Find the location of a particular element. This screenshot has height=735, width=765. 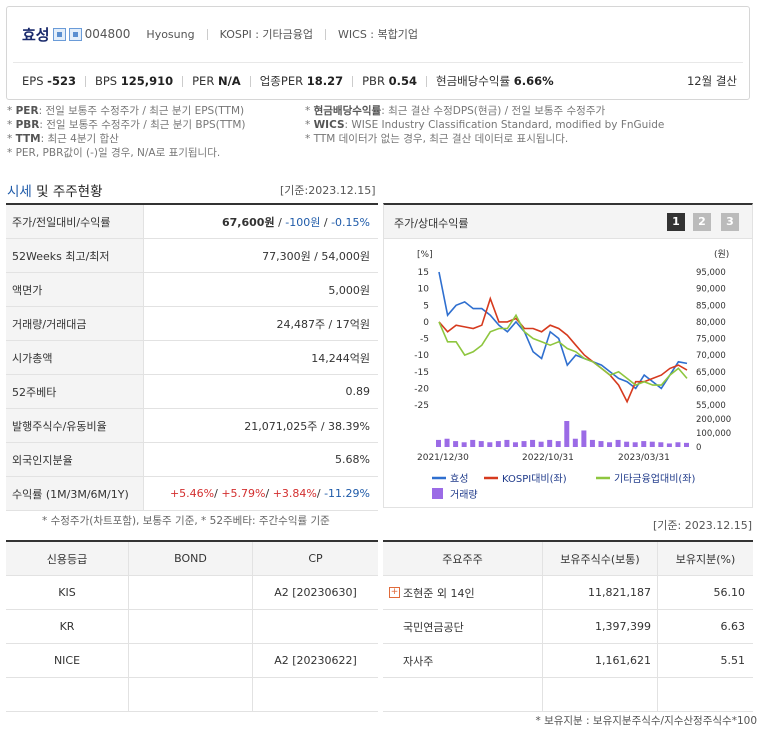

left-tick-label: -10 is located at coordinates (421, 356).